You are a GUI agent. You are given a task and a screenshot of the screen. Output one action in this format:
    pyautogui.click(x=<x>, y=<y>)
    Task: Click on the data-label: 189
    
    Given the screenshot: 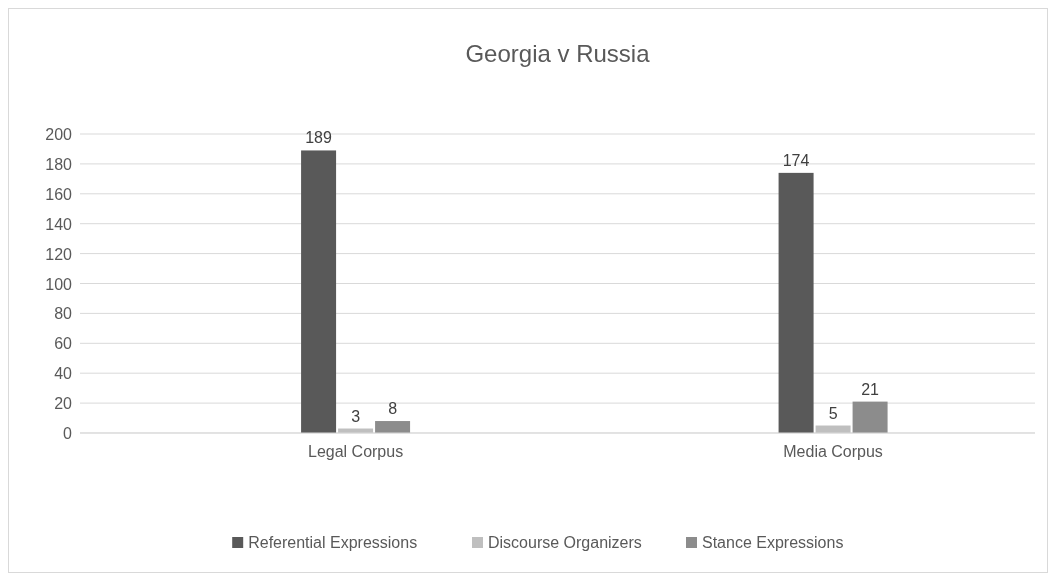 What is the action you would take?
    pyautogui.click(x=319, y=138)
    